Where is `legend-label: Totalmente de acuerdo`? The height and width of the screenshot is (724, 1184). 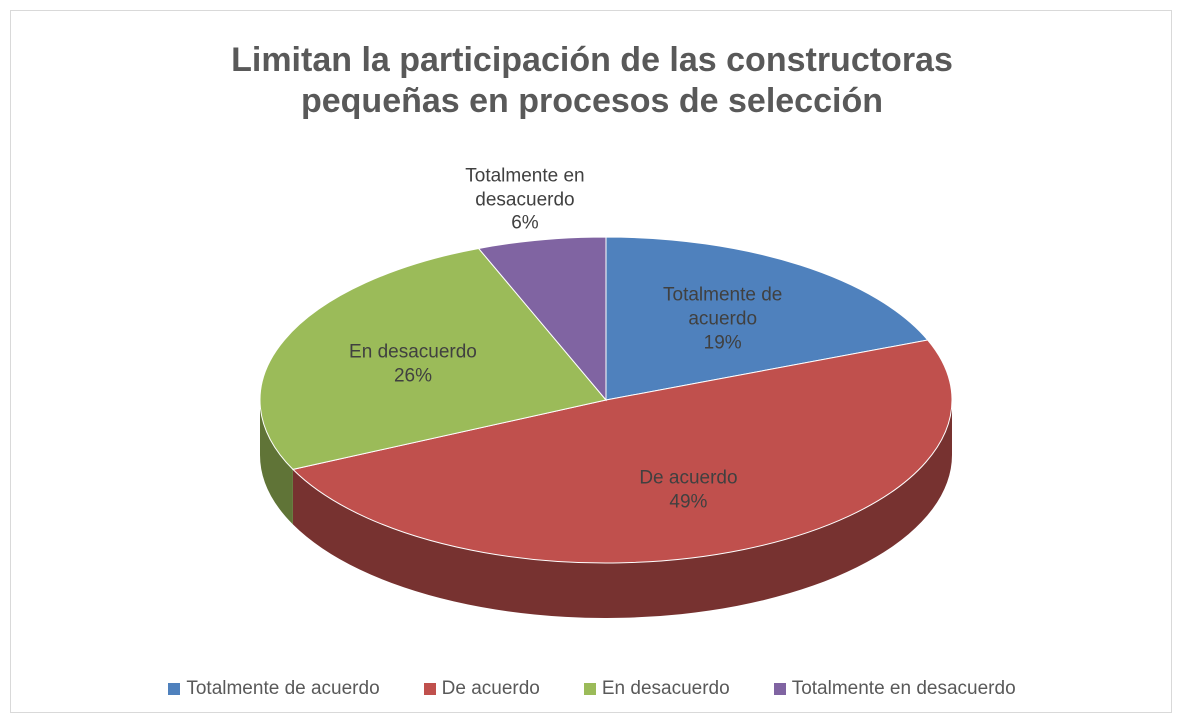 legend-label: Totalmente de acuerdo is located at coordinates (283, 688).